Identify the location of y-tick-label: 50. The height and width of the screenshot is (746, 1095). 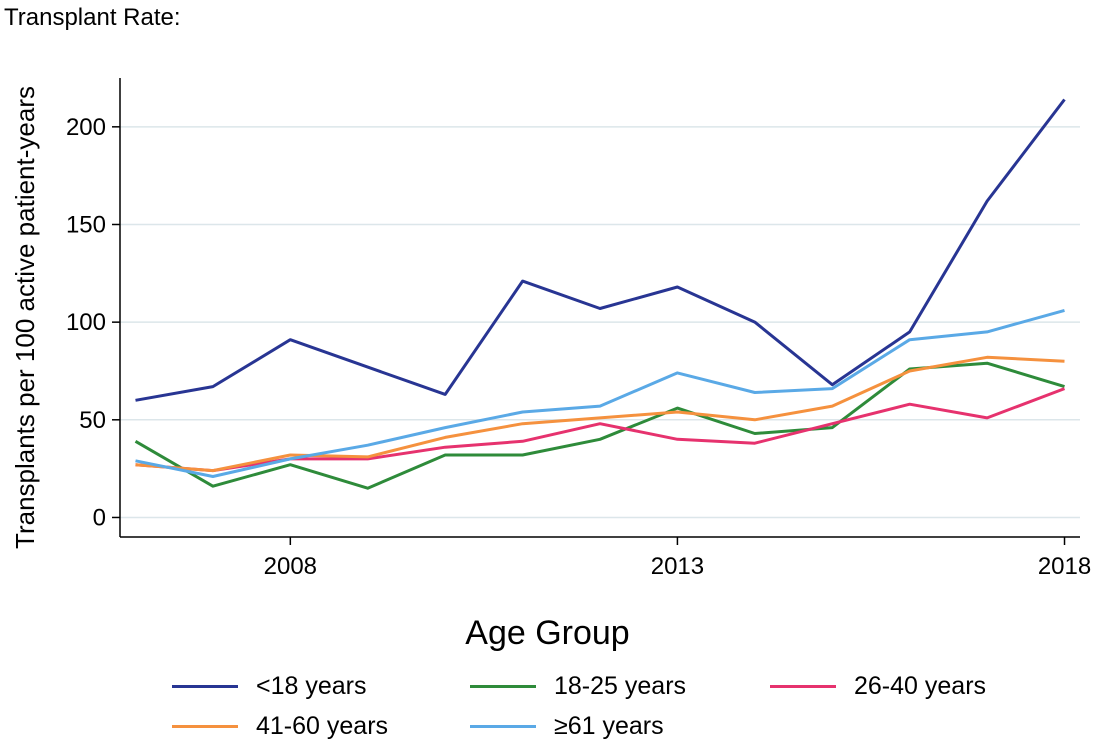
(92, 420).